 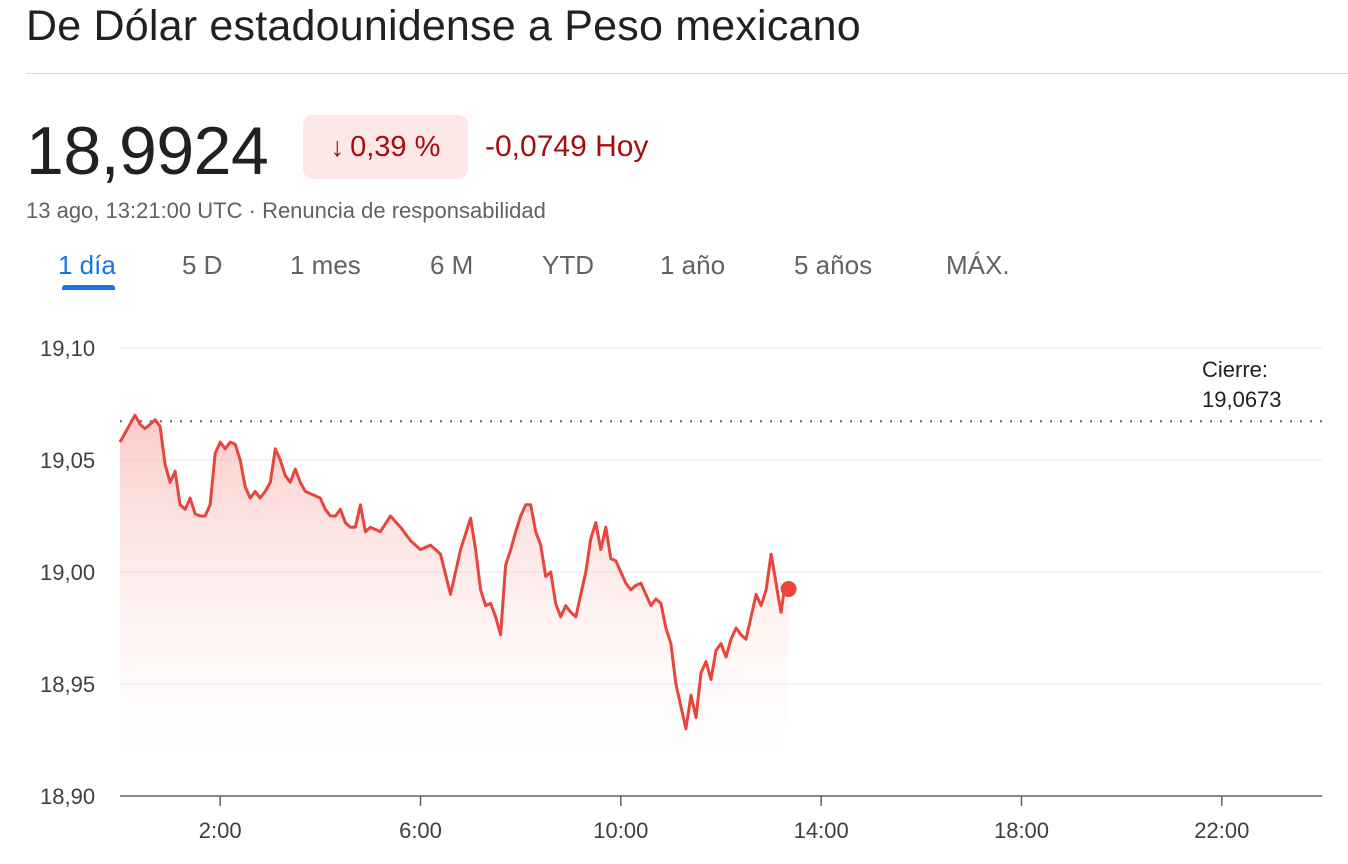 I want to click on arrow-down-icon: ↓, so click(x=337, y=146).